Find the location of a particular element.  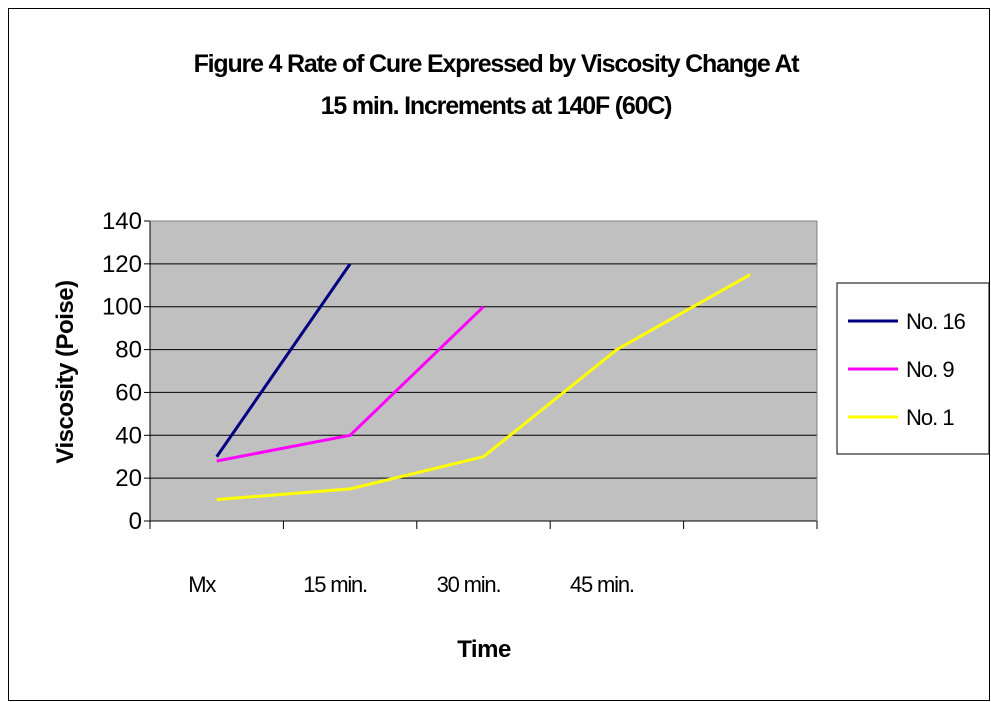

legend-label: No. 1 is located at coordinates (930, 417).